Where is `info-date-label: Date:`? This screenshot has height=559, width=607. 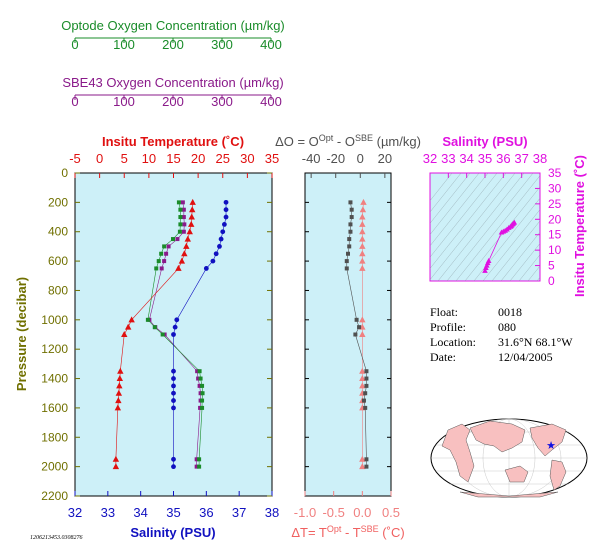 info-date-label: Date: is located at coordinates (443, 357).